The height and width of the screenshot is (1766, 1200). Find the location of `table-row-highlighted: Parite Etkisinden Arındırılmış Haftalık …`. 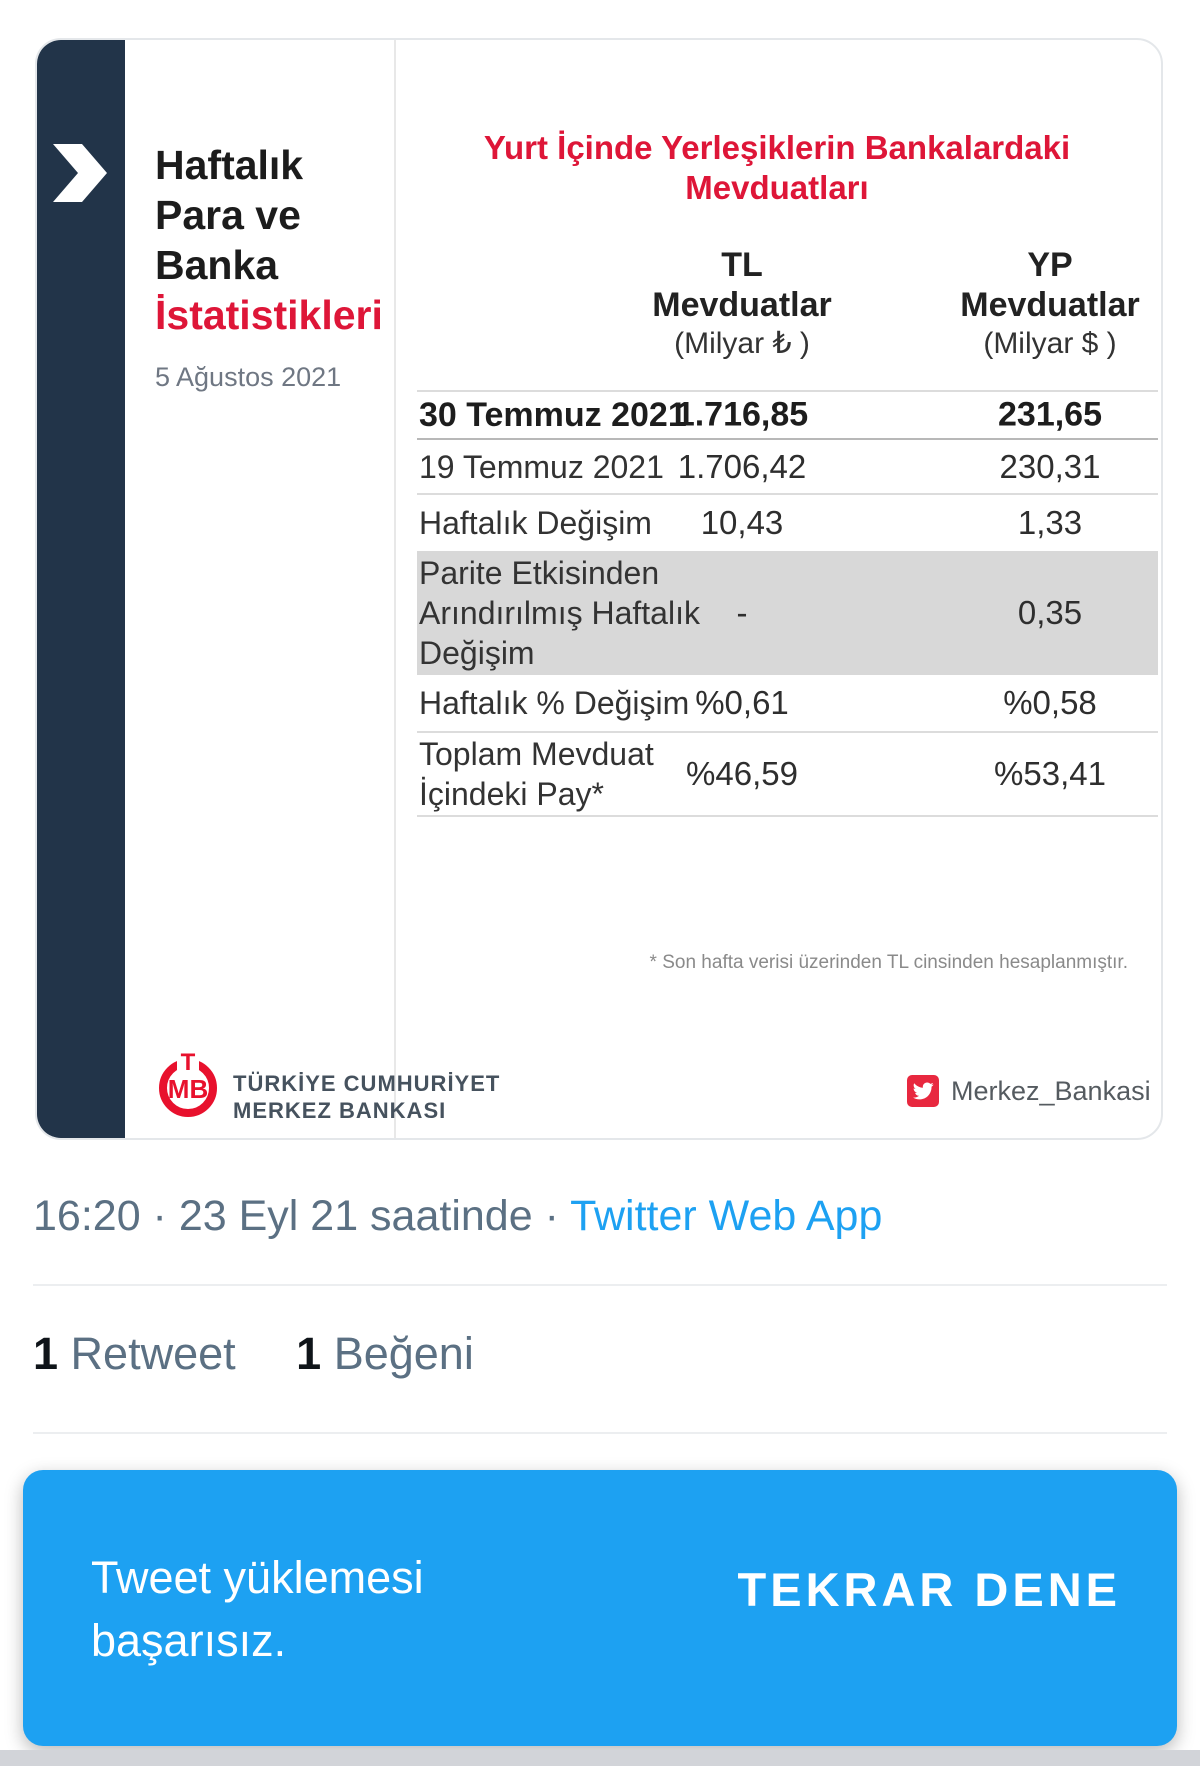

table-row-highlighted: Parite Etkisinden Arındırılmış Haftalık … is located at coordinates (787, 613).